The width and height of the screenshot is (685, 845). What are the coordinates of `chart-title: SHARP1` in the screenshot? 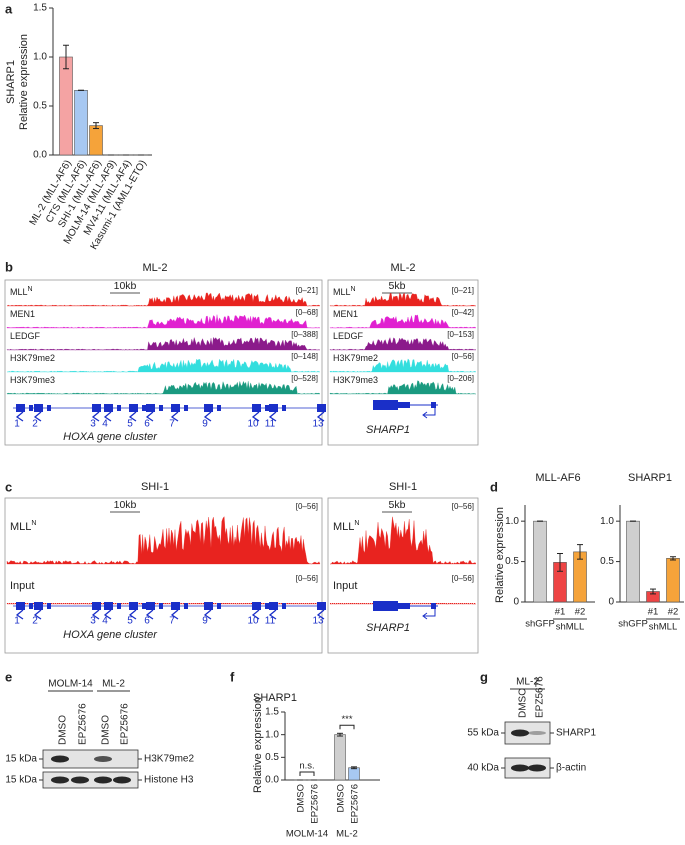 It's located at (650, 478).